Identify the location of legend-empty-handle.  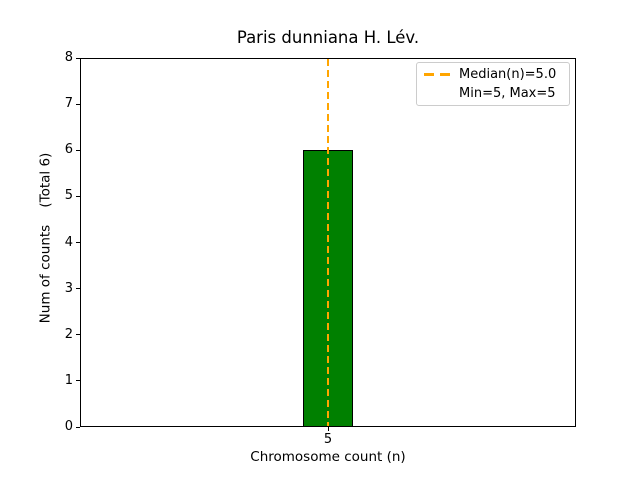
(437, 93).